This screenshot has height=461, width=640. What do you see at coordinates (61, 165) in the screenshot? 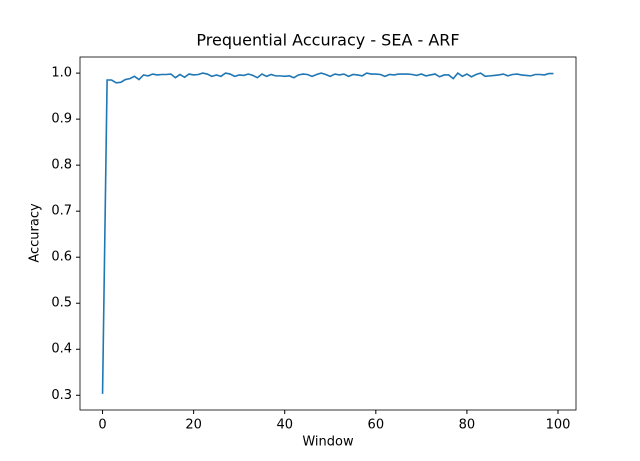
I see `y-tick-label: 0.8` at bounding box center [61, 165].